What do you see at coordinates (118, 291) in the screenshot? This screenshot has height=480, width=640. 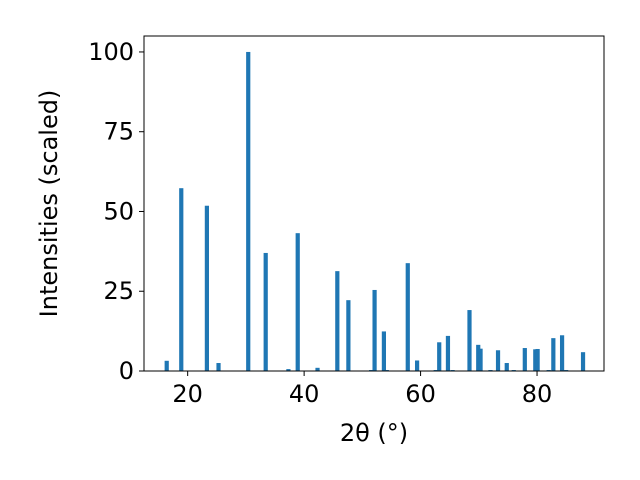 I see `y-tick-label: 25` at bounding box center [118, 291].